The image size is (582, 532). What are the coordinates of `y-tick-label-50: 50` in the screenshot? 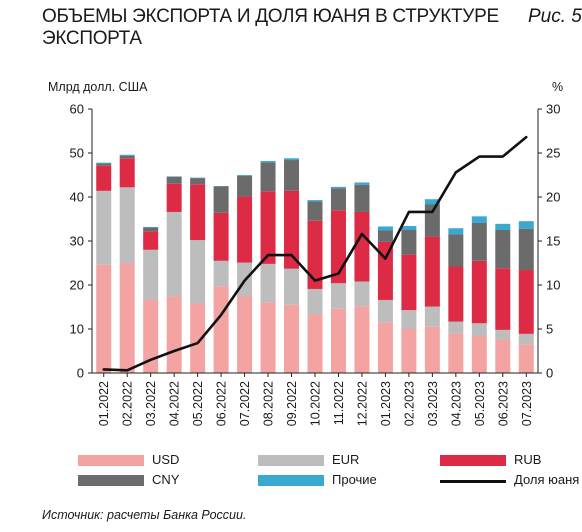 It's located at (77, 153).